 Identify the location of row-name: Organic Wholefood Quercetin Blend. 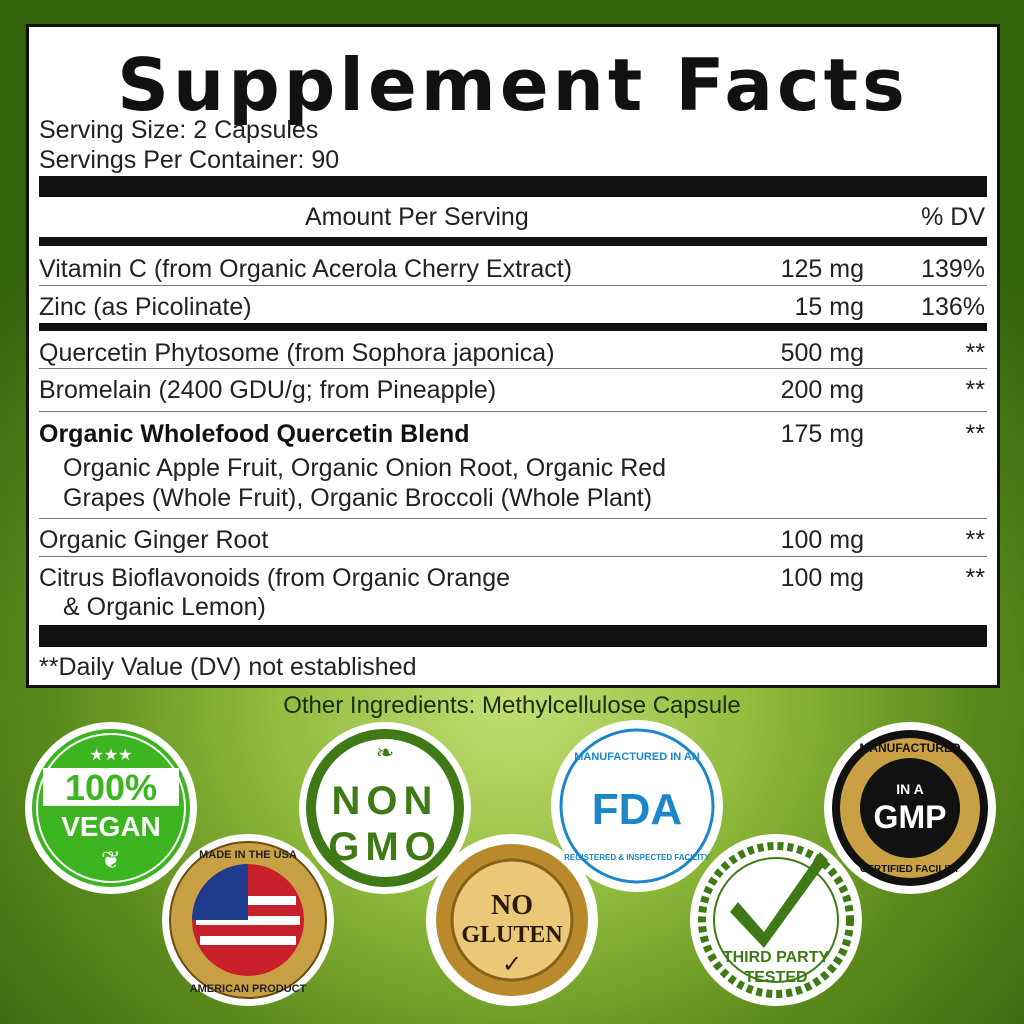
(254, 434).